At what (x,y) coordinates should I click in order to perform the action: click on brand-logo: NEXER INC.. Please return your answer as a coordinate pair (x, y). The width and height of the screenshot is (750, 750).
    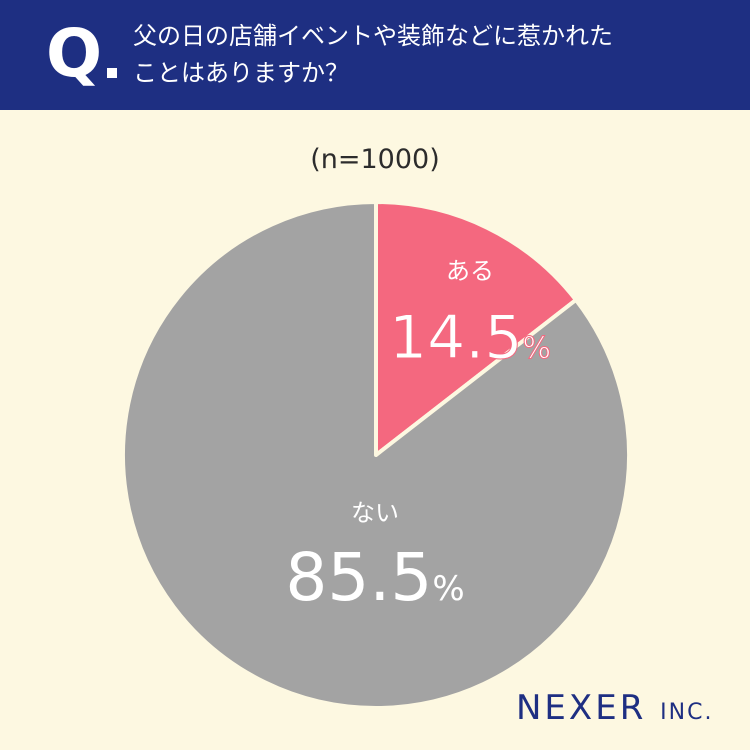
    Looking at the image, I should click on (614, 710).